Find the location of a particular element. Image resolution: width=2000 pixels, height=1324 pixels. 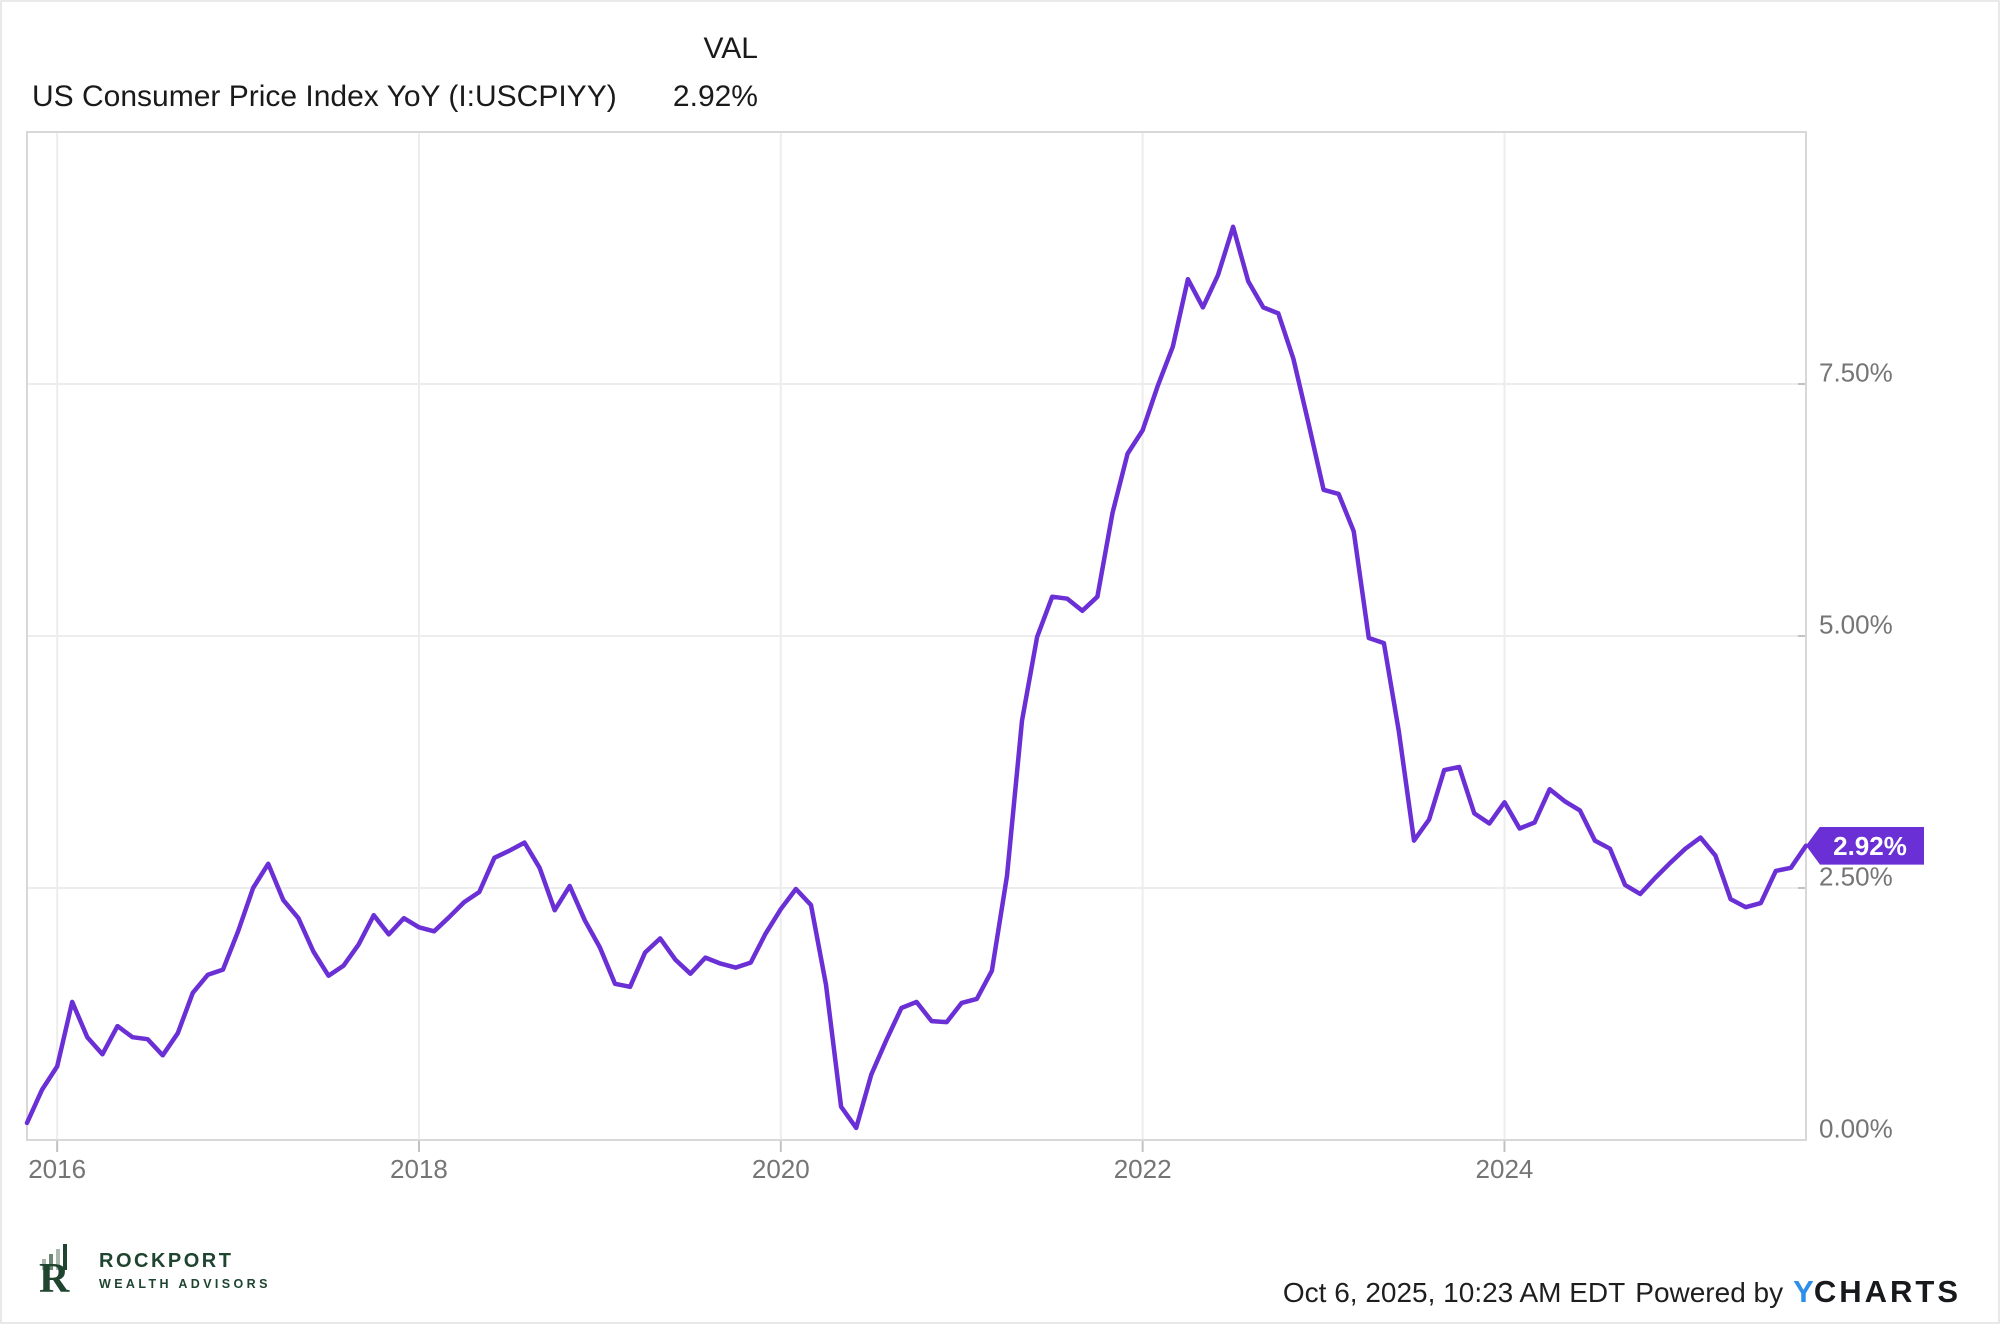

y-axis-tick-label: 2.50% is located at coordinates (1856, 876).